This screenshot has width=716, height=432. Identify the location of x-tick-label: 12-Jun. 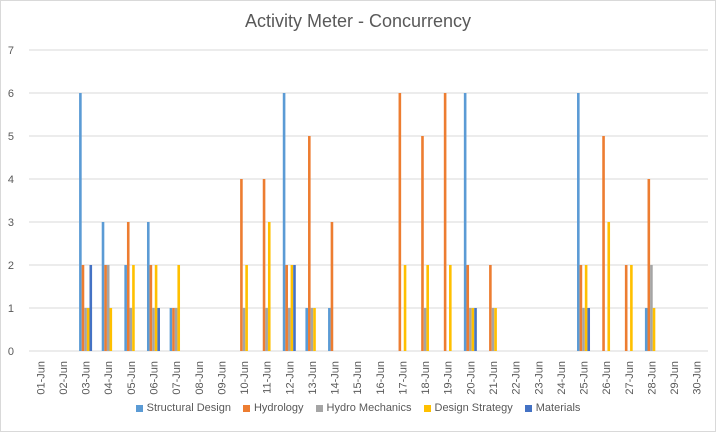
(290, 378).